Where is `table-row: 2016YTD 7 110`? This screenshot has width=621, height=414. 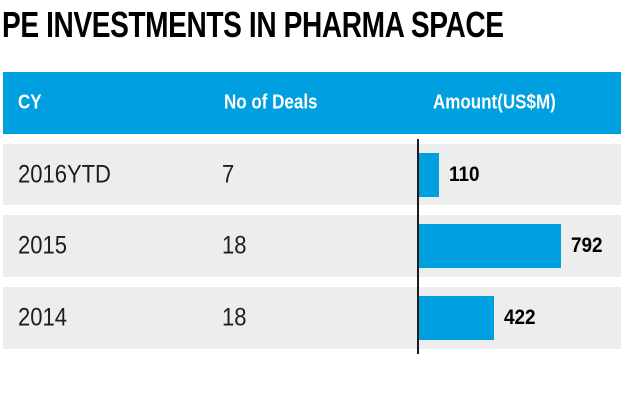 table-row: 2016YTD 7 110 is located at coordinates (312, 174).